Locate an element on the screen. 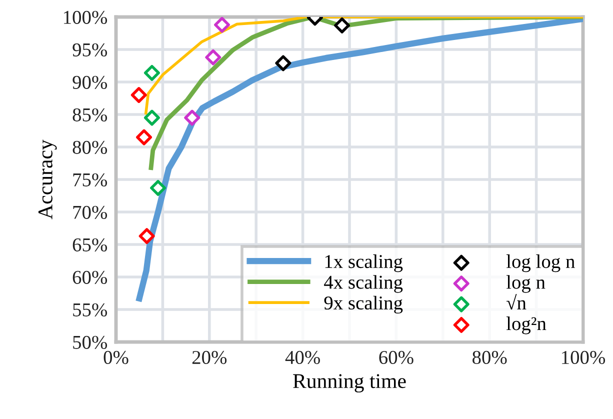 This screenshot has width=613, height=419. legend-label: log log n is located at coordinates (540, 263).